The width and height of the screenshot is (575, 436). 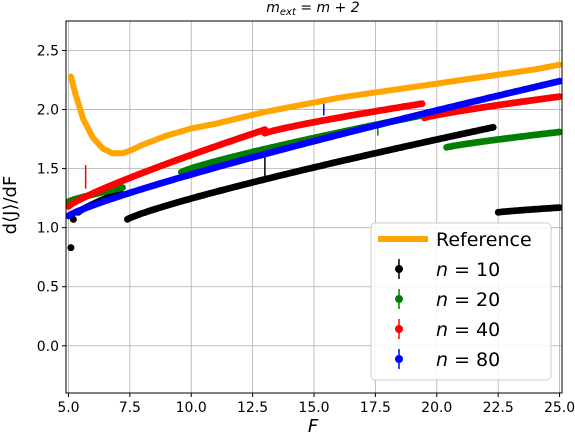 I want to click on x-tick-label: 12.5, so click(x=252, y=408).